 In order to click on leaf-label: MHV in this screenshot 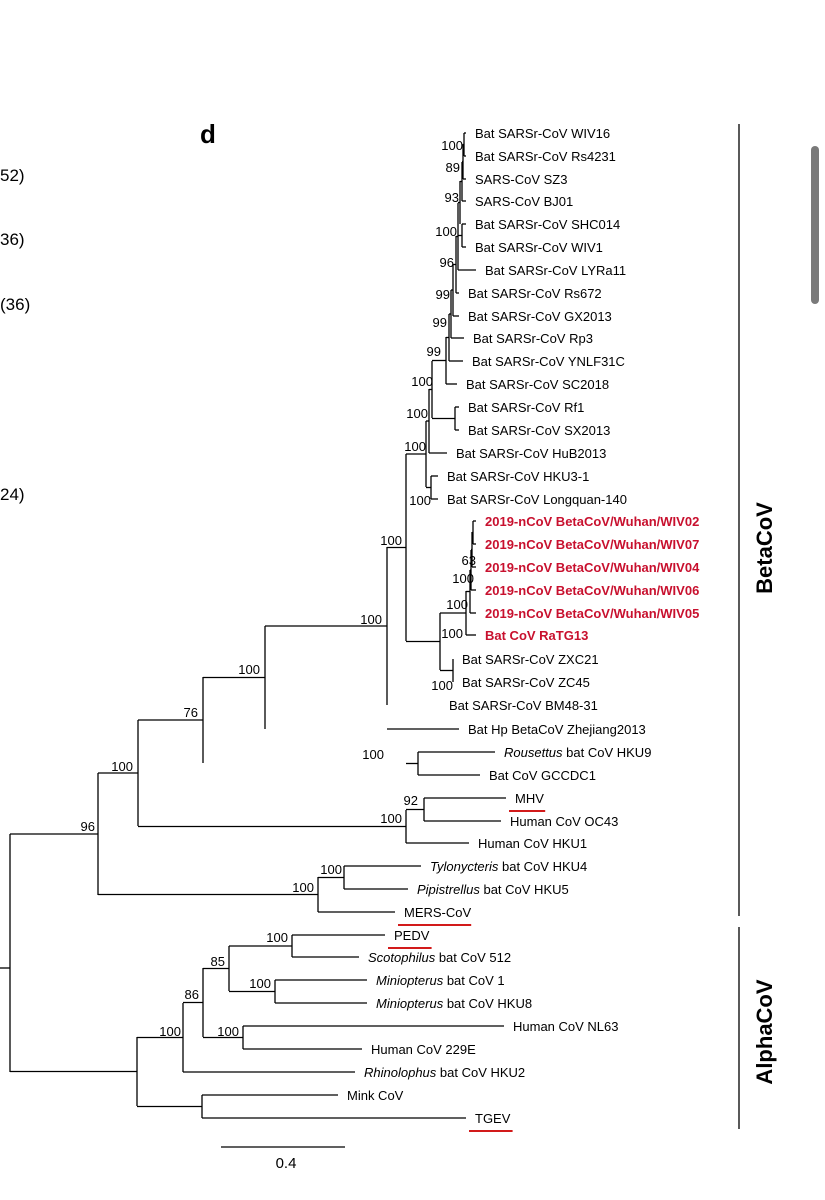, I will do `click(529, 798)`.